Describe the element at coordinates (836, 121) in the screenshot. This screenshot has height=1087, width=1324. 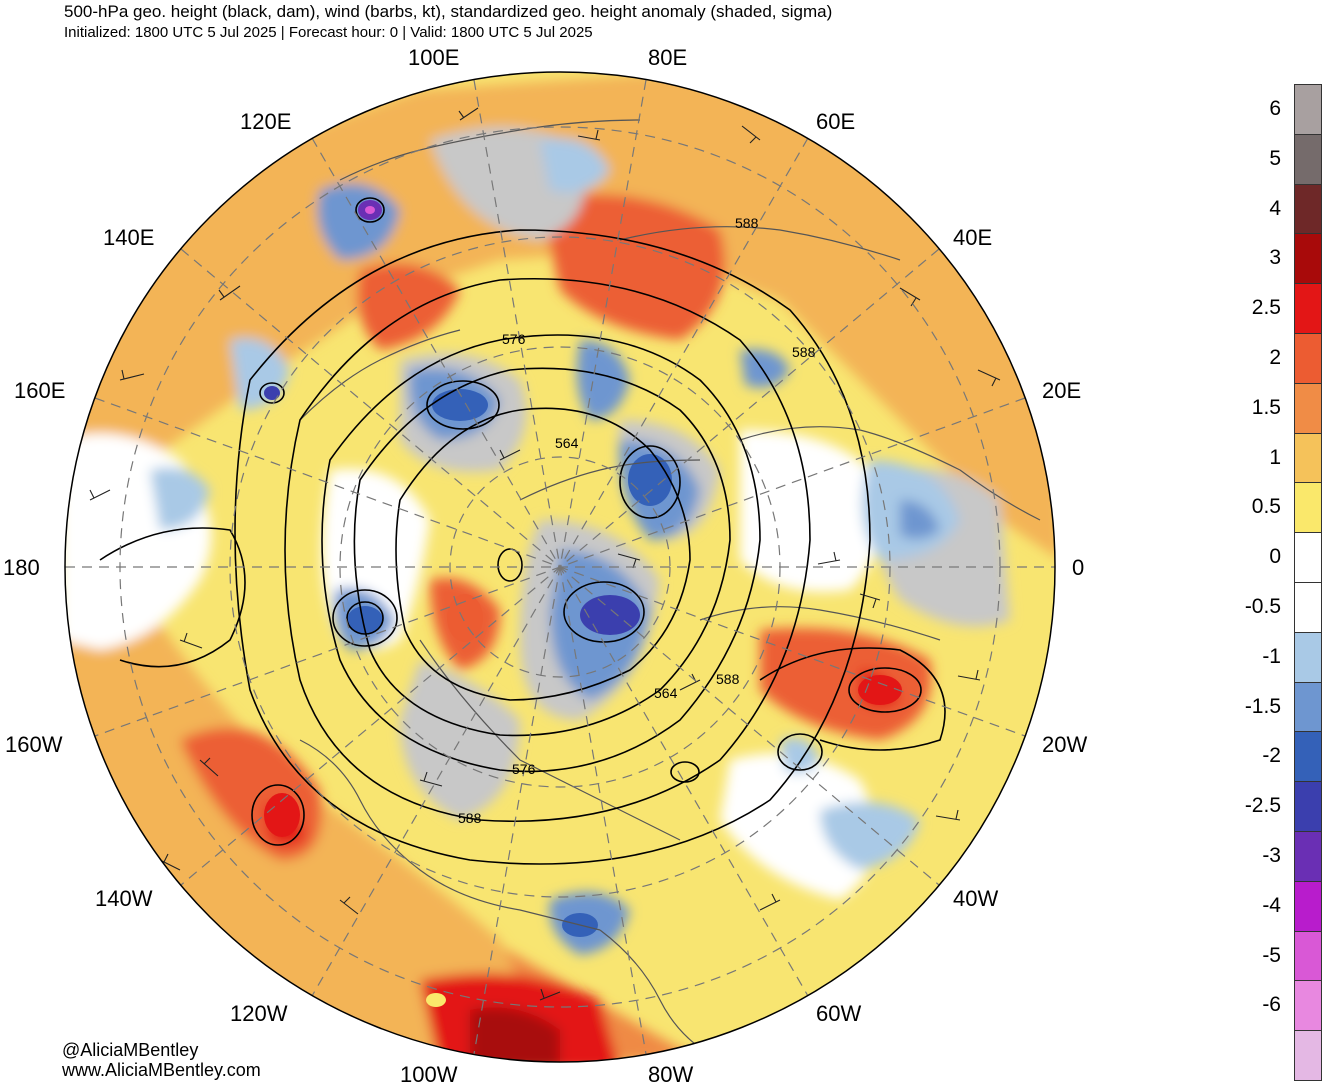
I see `lon-label-60e: 60E` at that location.